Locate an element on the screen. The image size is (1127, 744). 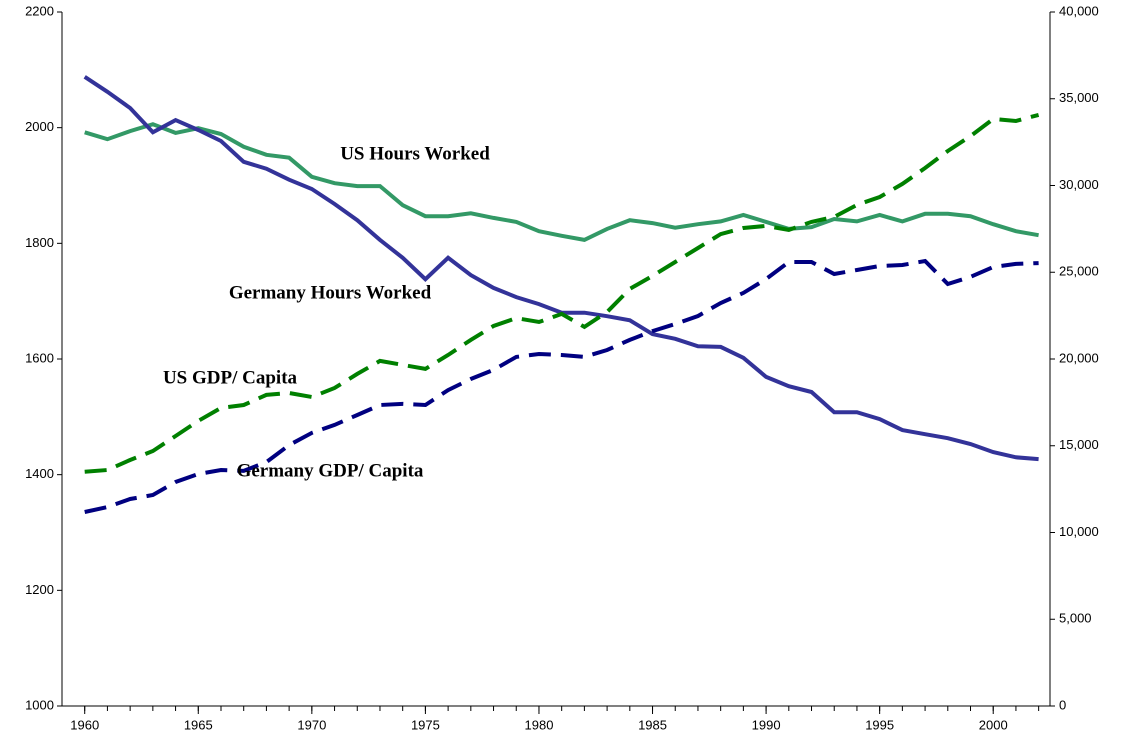
y2-tick-label: 20,000 is located at coordinates (1079, 357).